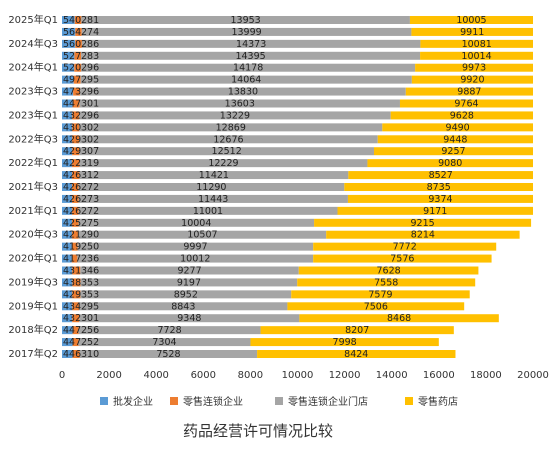 This screenshot has height=462, width=555. I want to click on data-label: 9171, so click(435, 211).